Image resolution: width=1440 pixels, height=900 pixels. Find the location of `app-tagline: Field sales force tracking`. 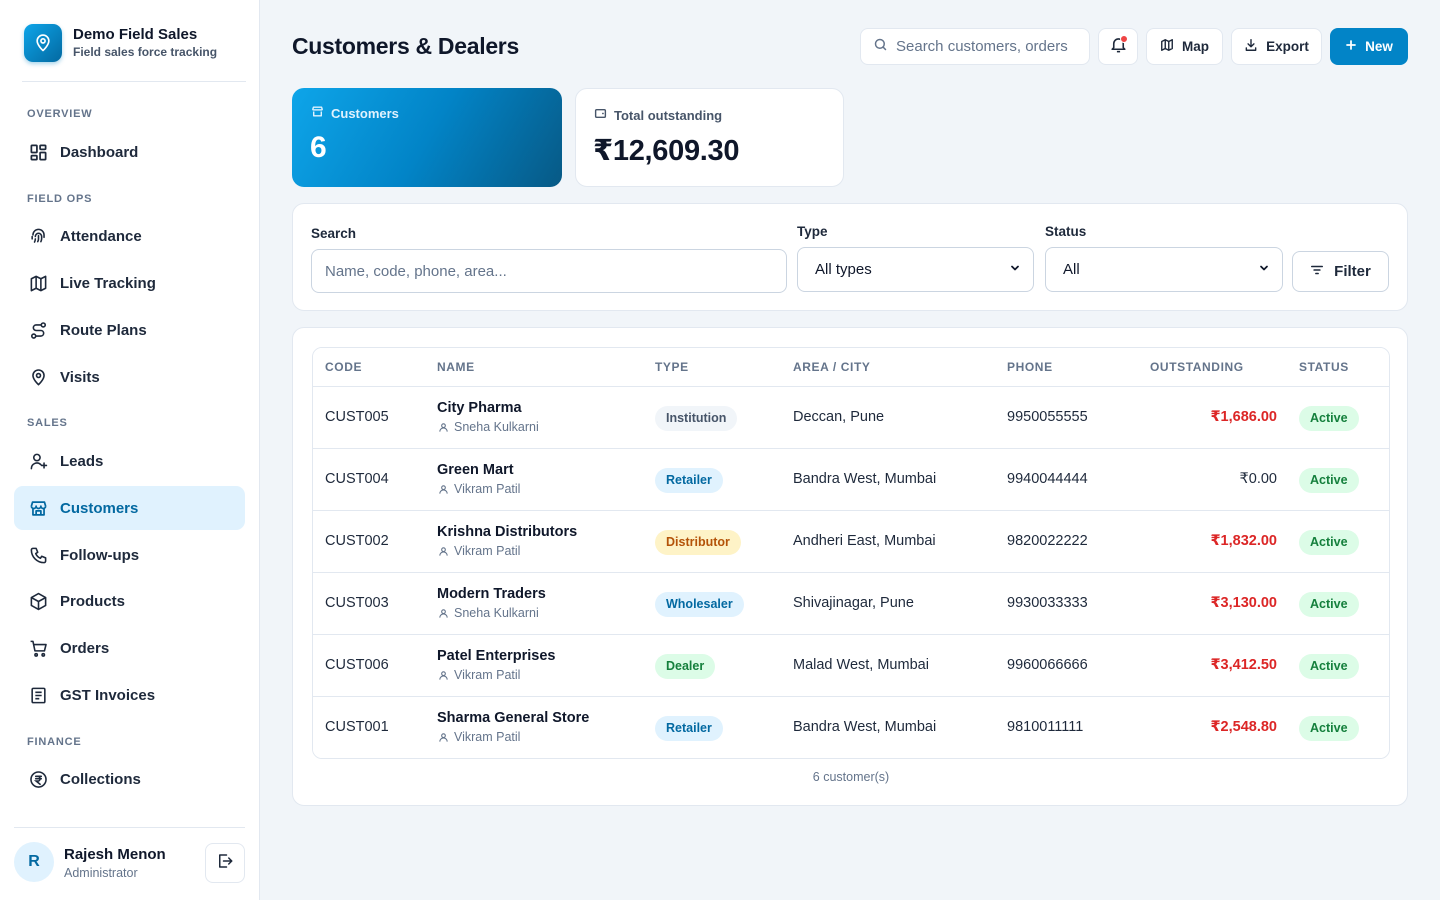

app-tagline: Field sales force tracking is located at coordinates (145, 52).